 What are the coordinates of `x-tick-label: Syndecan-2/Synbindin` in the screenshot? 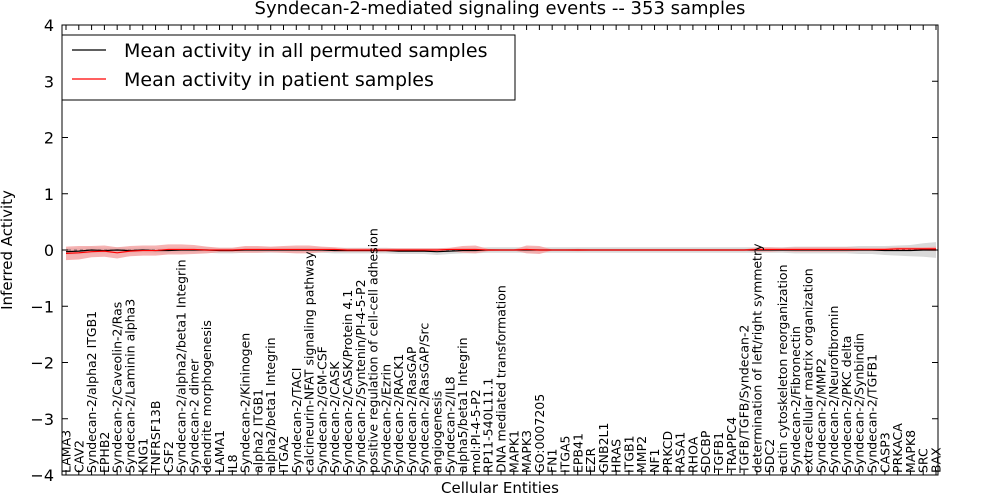 It's located at (859, 403).